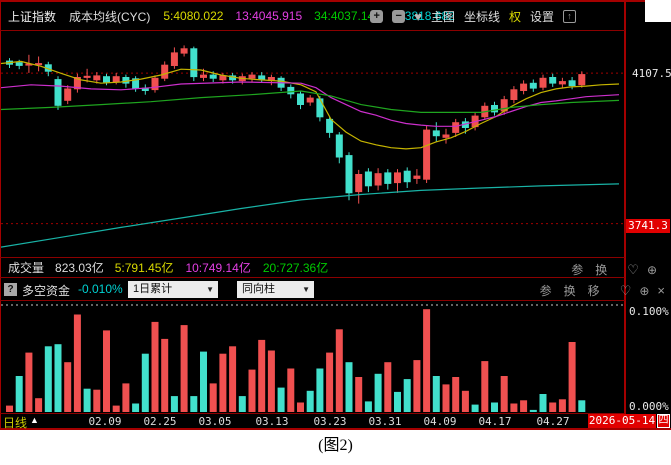 Image resolution: width=671 pixels, height=465 pixels. What do you see at coordinates (0, 215) in the screenshot?
I see `border-left` at bounding box center [0, 215].